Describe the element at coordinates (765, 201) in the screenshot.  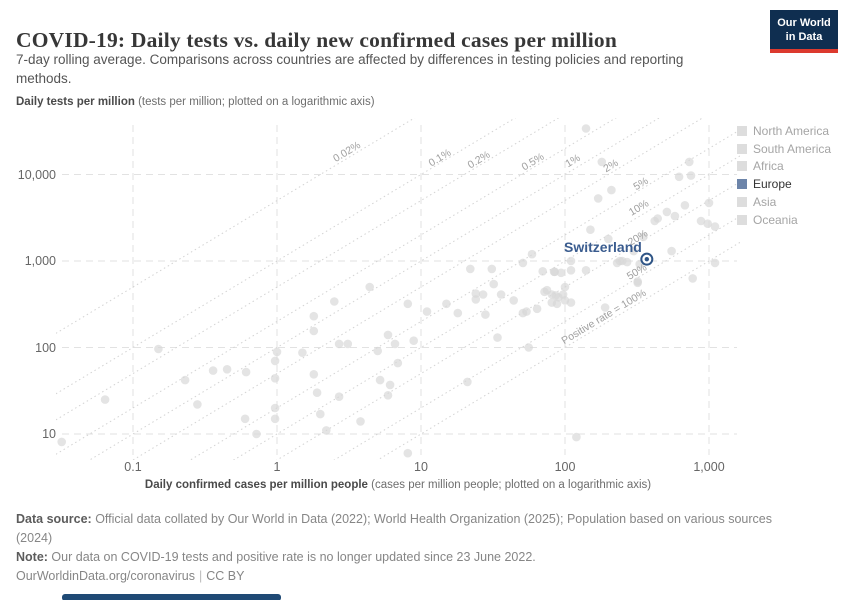
I see `legend-label: Asia` at that location.